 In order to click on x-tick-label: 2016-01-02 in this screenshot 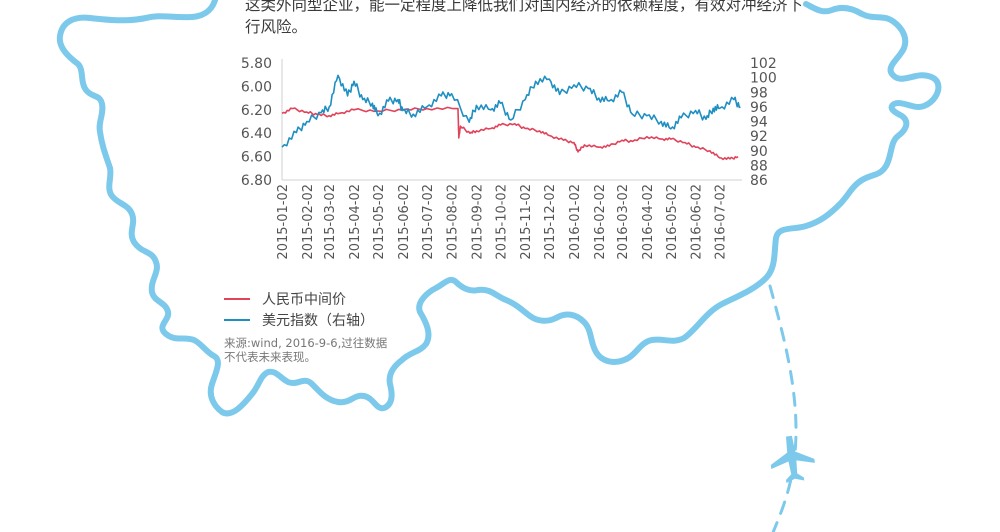, I will do `click(575, 222)`.